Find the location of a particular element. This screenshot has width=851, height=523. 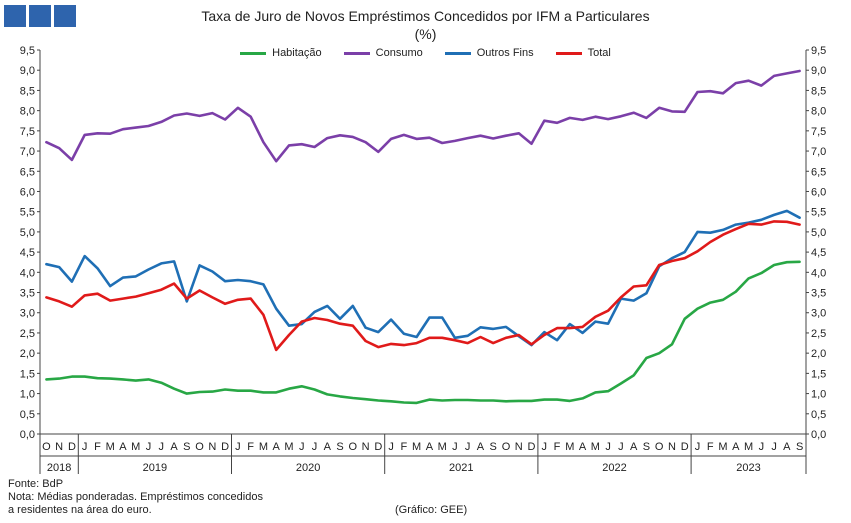

x-year-label: 2022 is located at coordinates (614, 468).